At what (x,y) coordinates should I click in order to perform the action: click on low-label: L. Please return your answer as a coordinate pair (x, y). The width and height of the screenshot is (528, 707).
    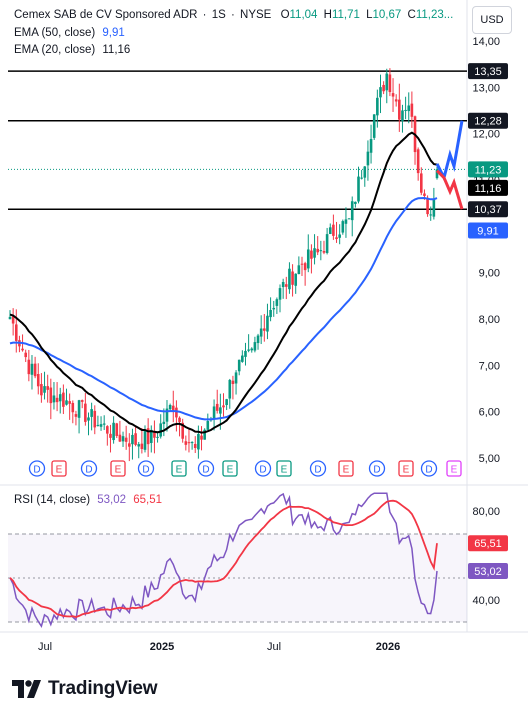
    Looking at the image, I should click on (369, 15).